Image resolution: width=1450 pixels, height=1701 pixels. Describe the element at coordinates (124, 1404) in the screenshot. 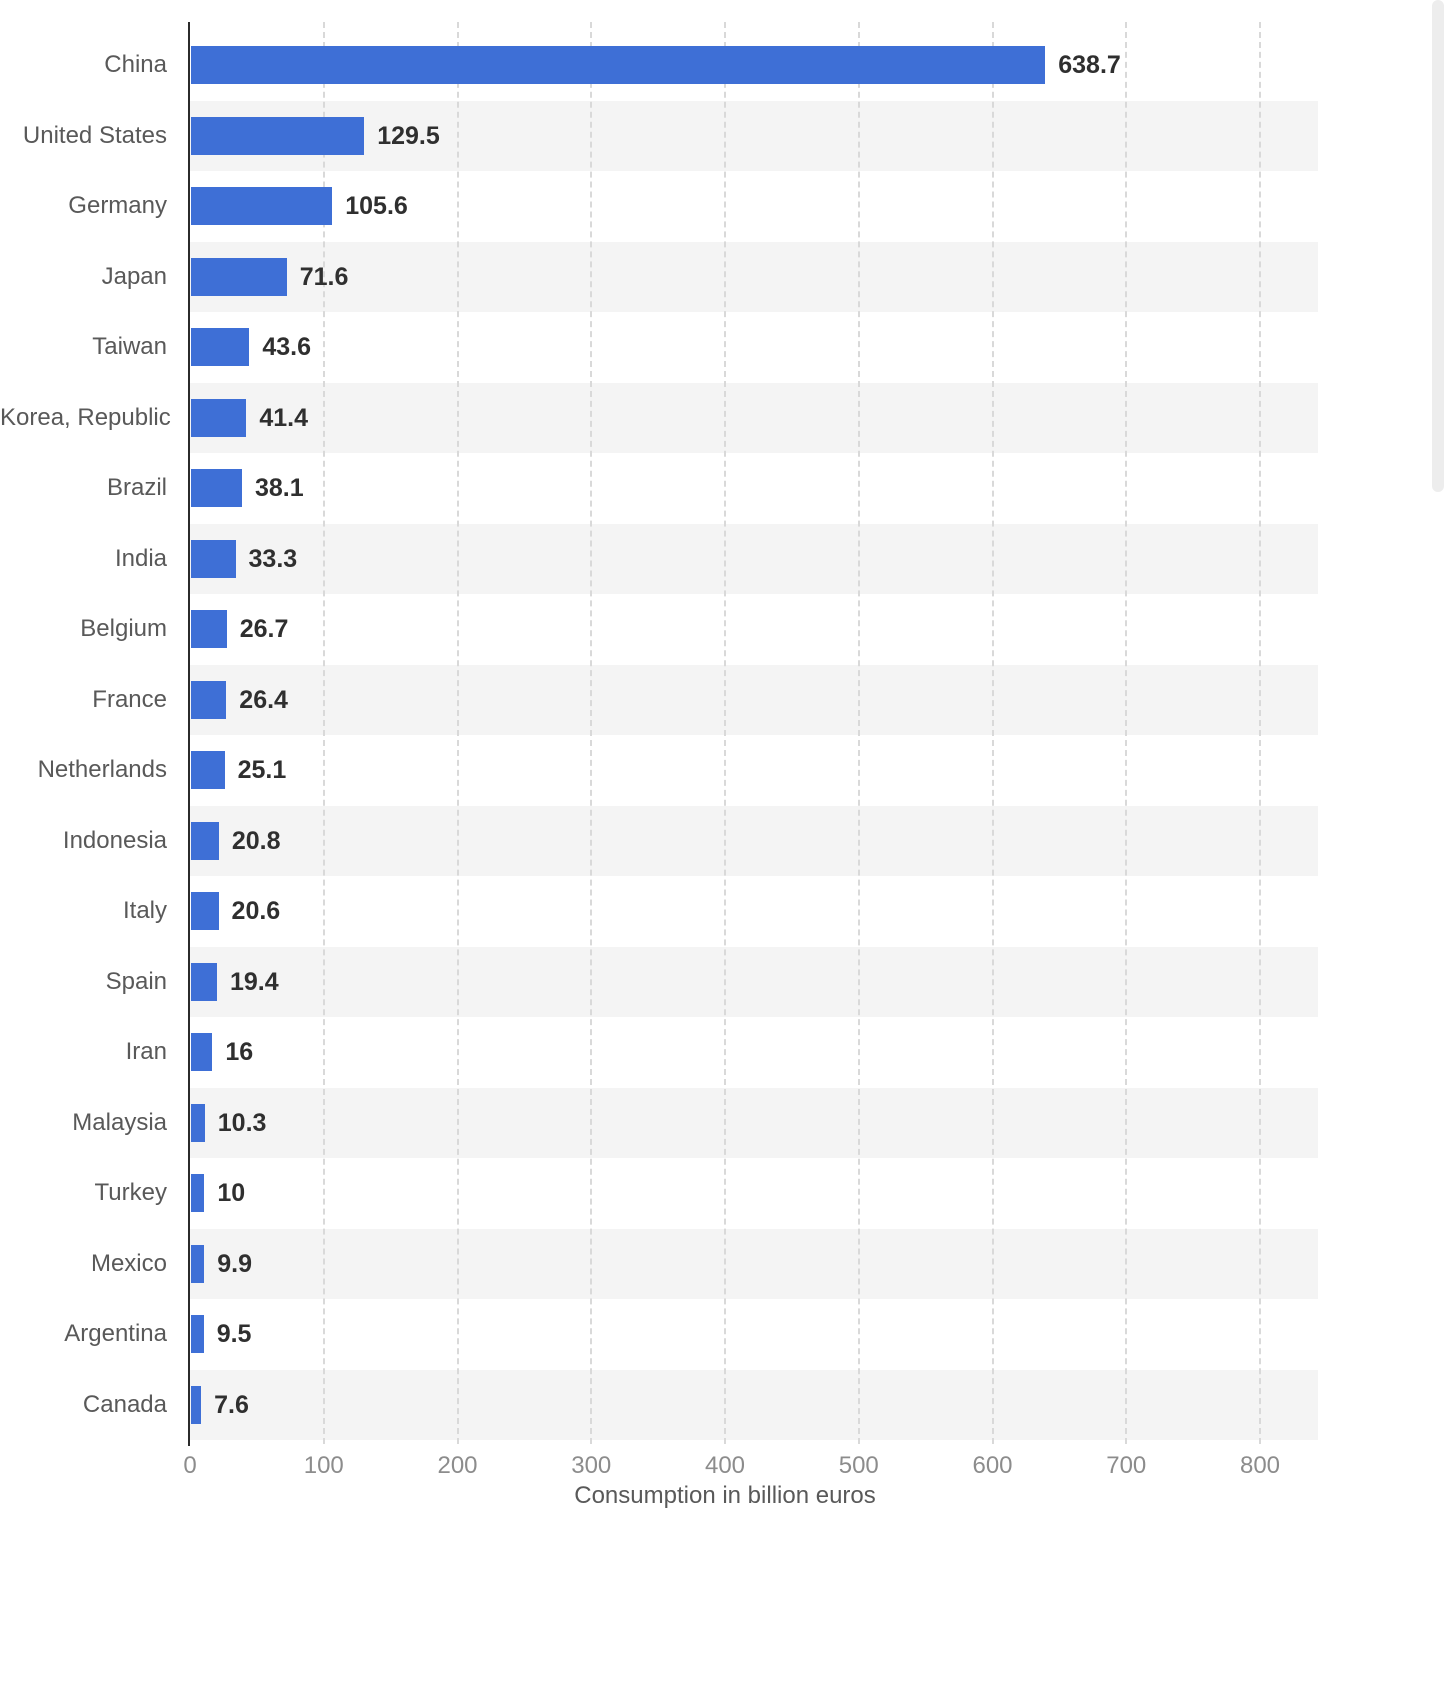

I see `category-label: Canada` at that location.